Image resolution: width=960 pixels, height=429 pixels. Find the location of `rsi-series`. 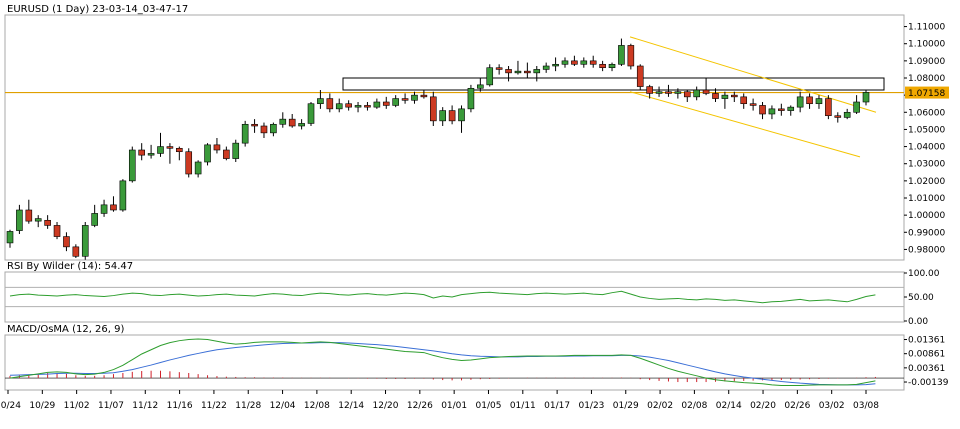

rsi-series is located at coordinates (442, 297).